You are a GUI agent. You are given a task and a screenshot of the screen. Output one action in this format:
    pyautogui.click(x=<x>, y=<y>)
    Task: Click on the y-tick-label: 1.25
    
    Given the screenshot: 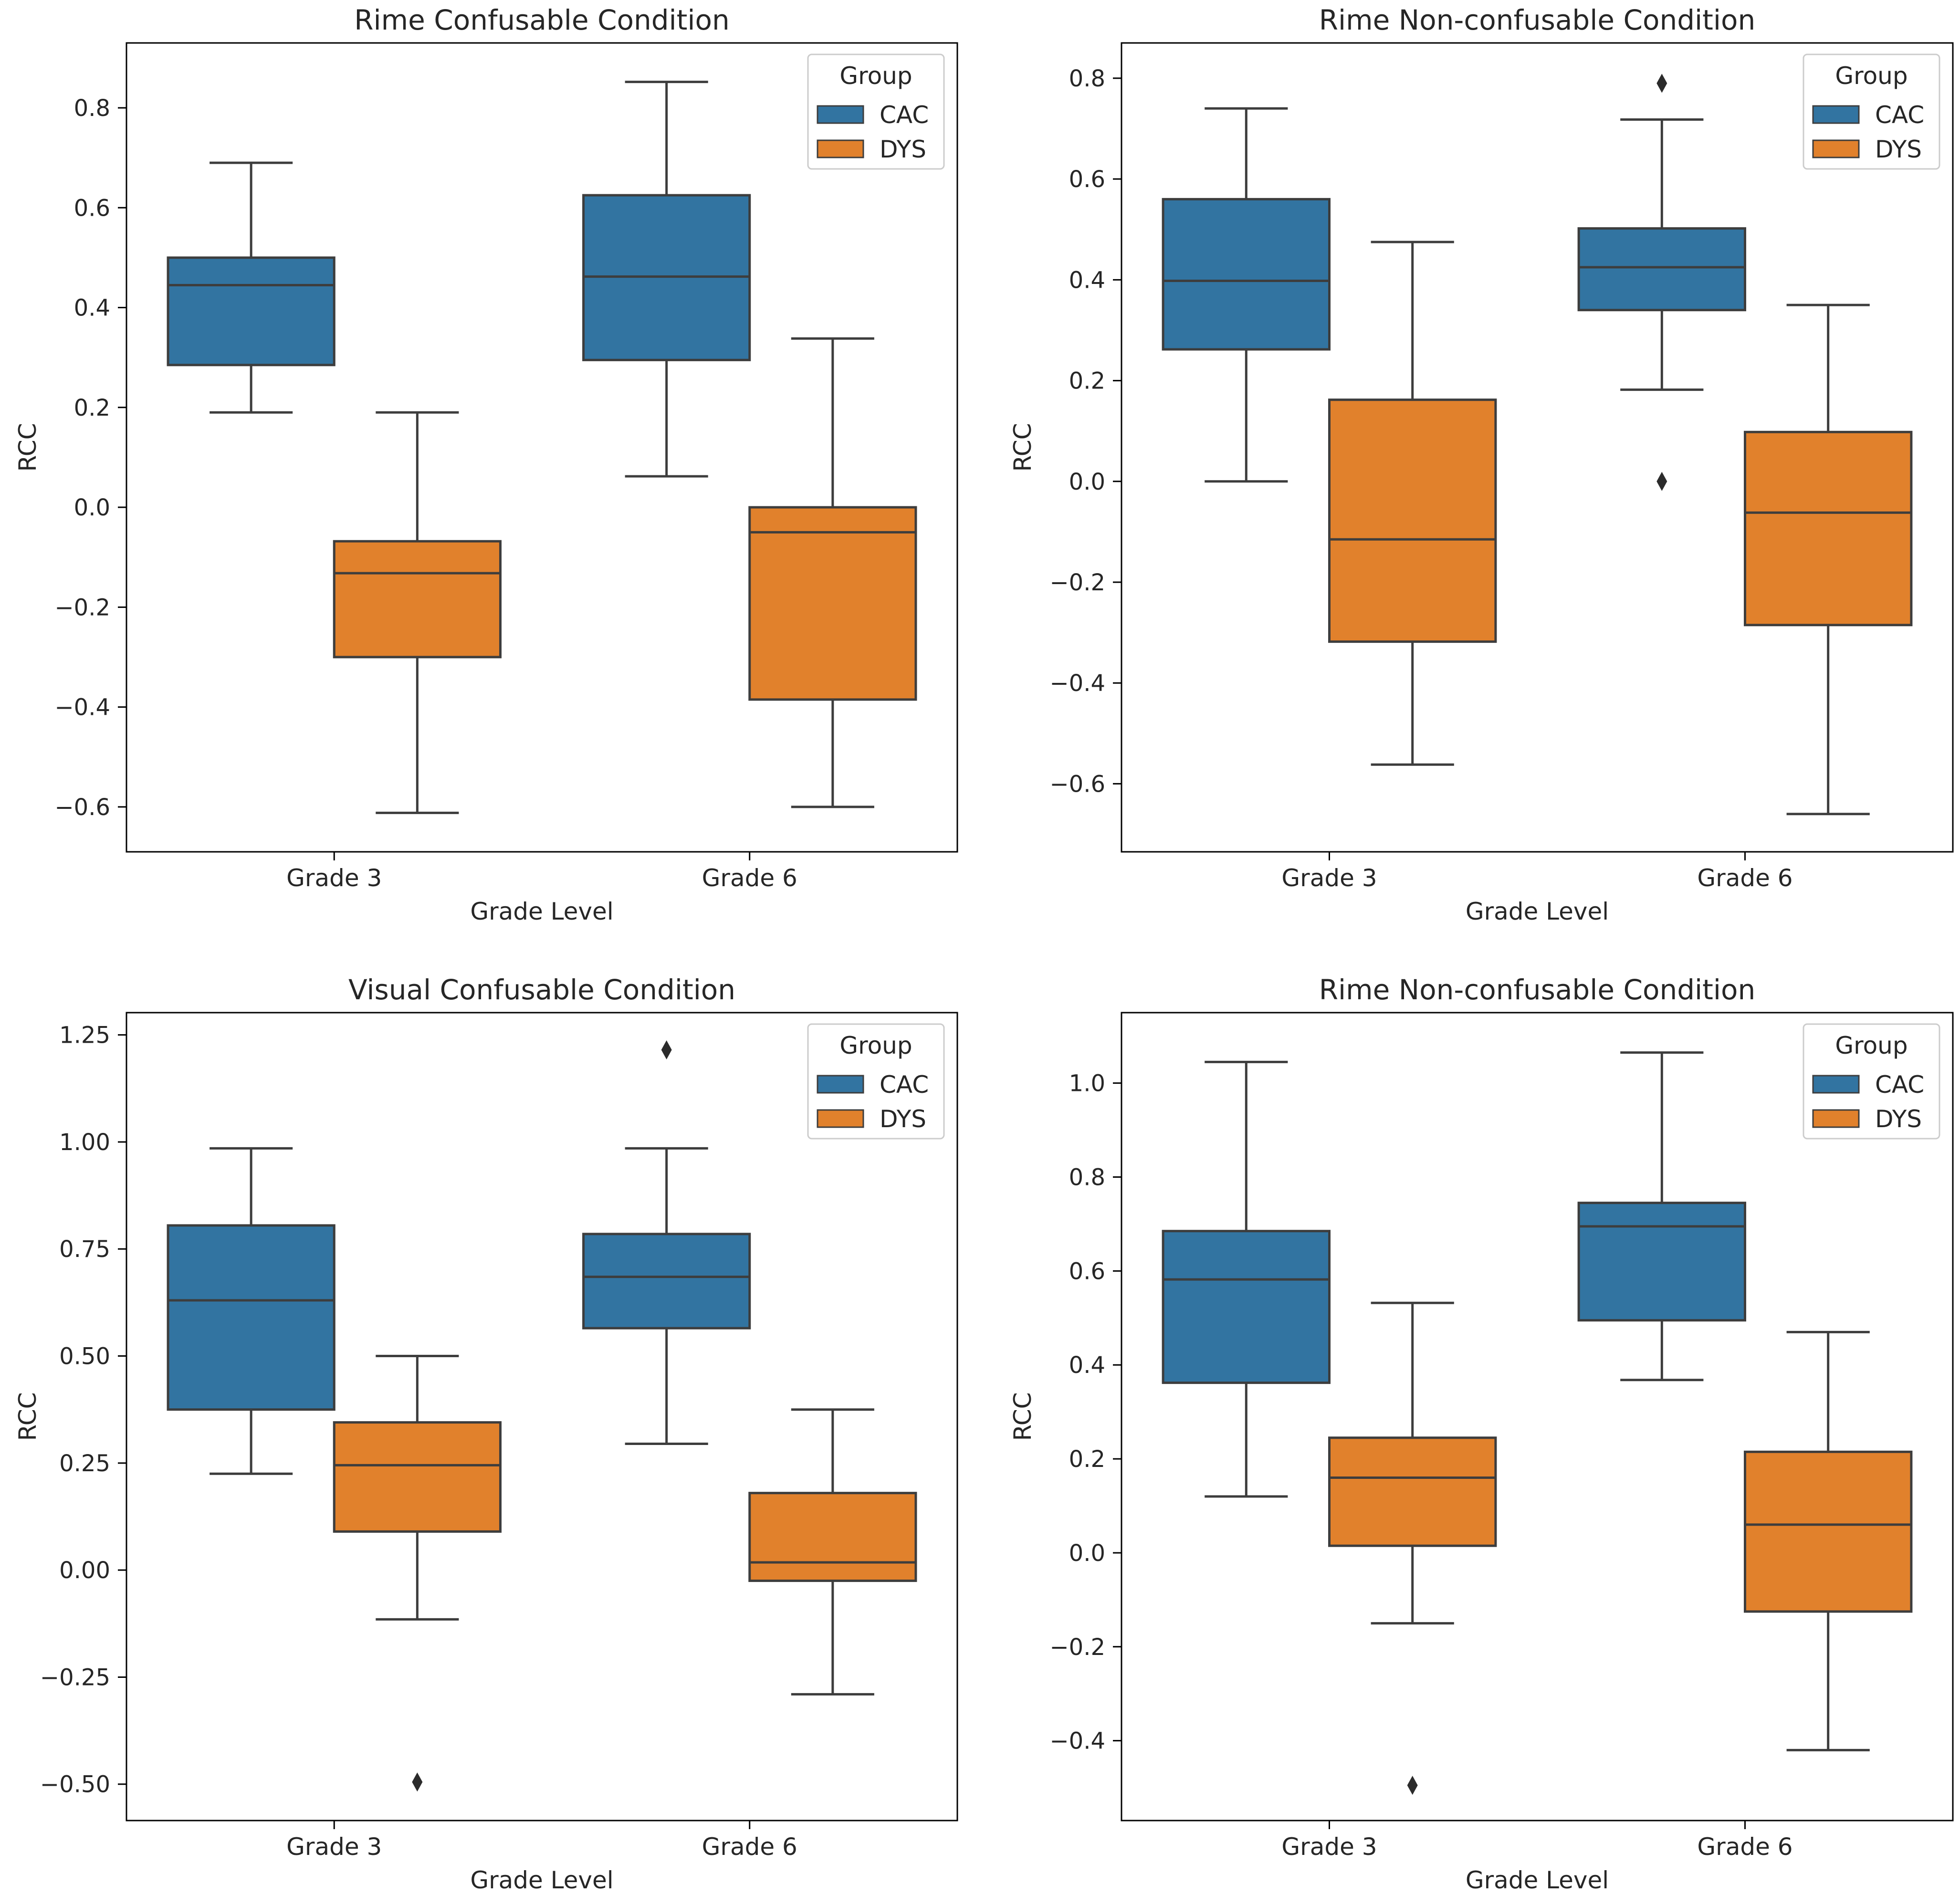 What is the action you would take?
    pyautogui.click(x=85, y=1035)
    